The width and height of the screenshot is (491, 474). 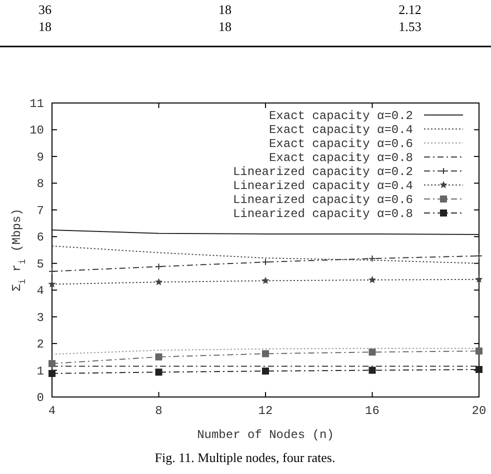 I want to click on y-tick-label: 6, so click(x=40, y=237).